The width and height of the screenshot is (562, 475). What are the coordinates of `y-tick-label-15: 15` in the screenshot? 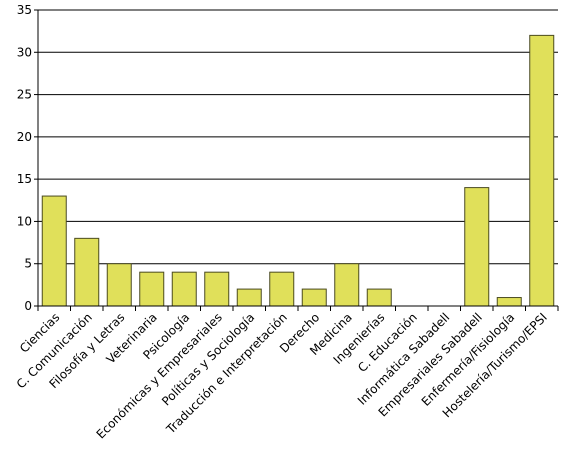 It's located at (24, 179).